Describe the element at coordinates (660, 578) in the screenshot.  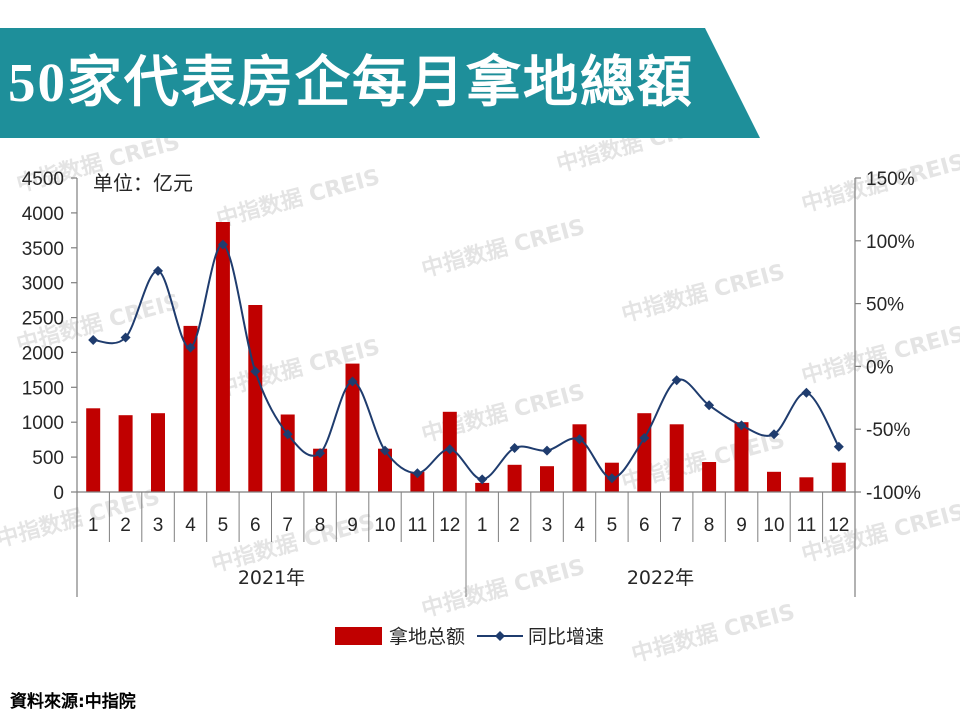
I see `year-label: 2022年` at that location.